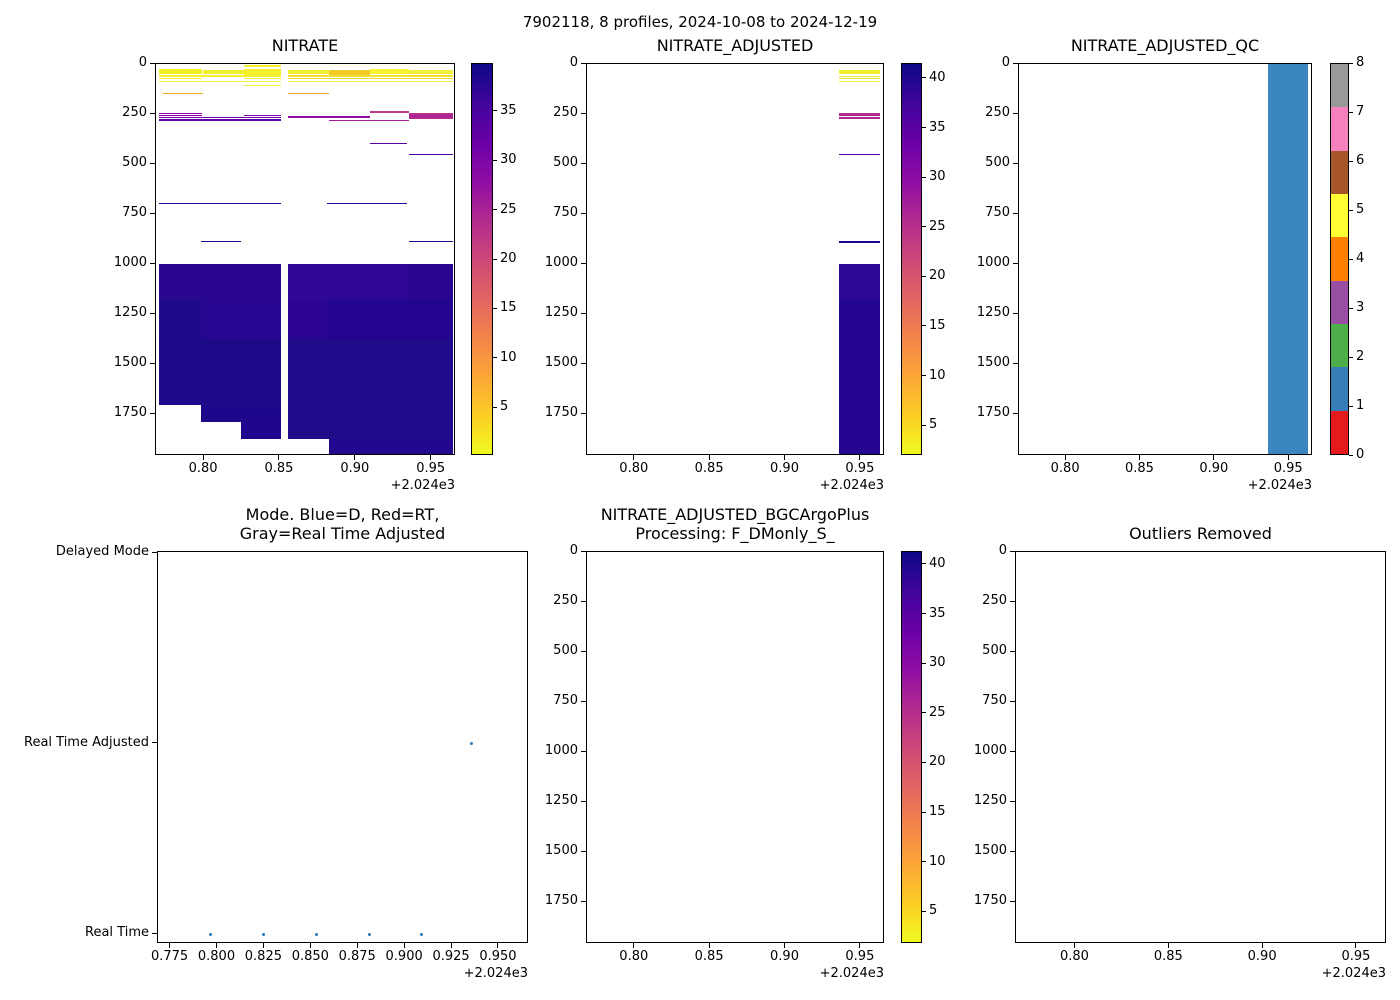 This screenshot has width=1400, height=1000. I want to click on axes-outliers-removed, so click(1200, 747).